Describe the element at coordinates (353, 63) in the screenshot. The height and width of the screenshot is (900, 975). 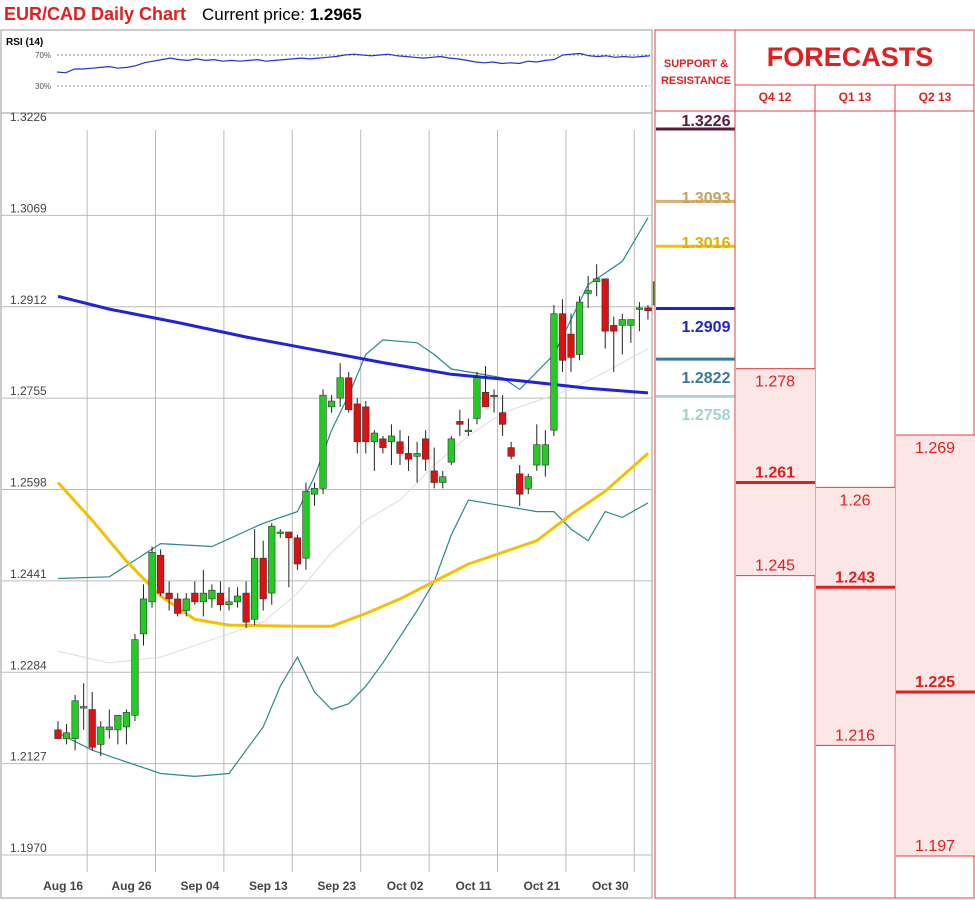
I see `rsi-line` at that location.